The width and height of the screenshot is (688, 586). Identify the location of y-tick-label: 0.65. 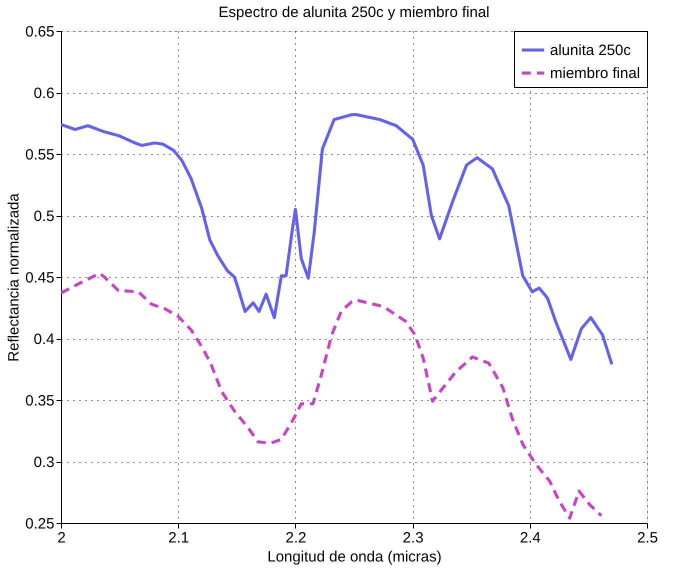
(39, 32).